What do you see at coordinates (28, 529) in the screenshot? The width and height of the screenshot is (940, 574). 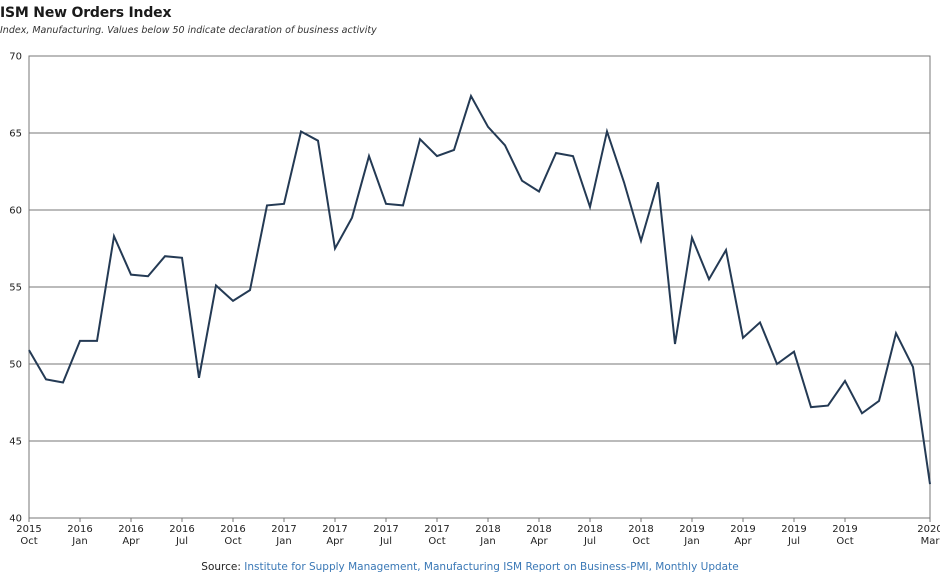 I see `x-tick-year: 2015` at bounding box center [28, 529].